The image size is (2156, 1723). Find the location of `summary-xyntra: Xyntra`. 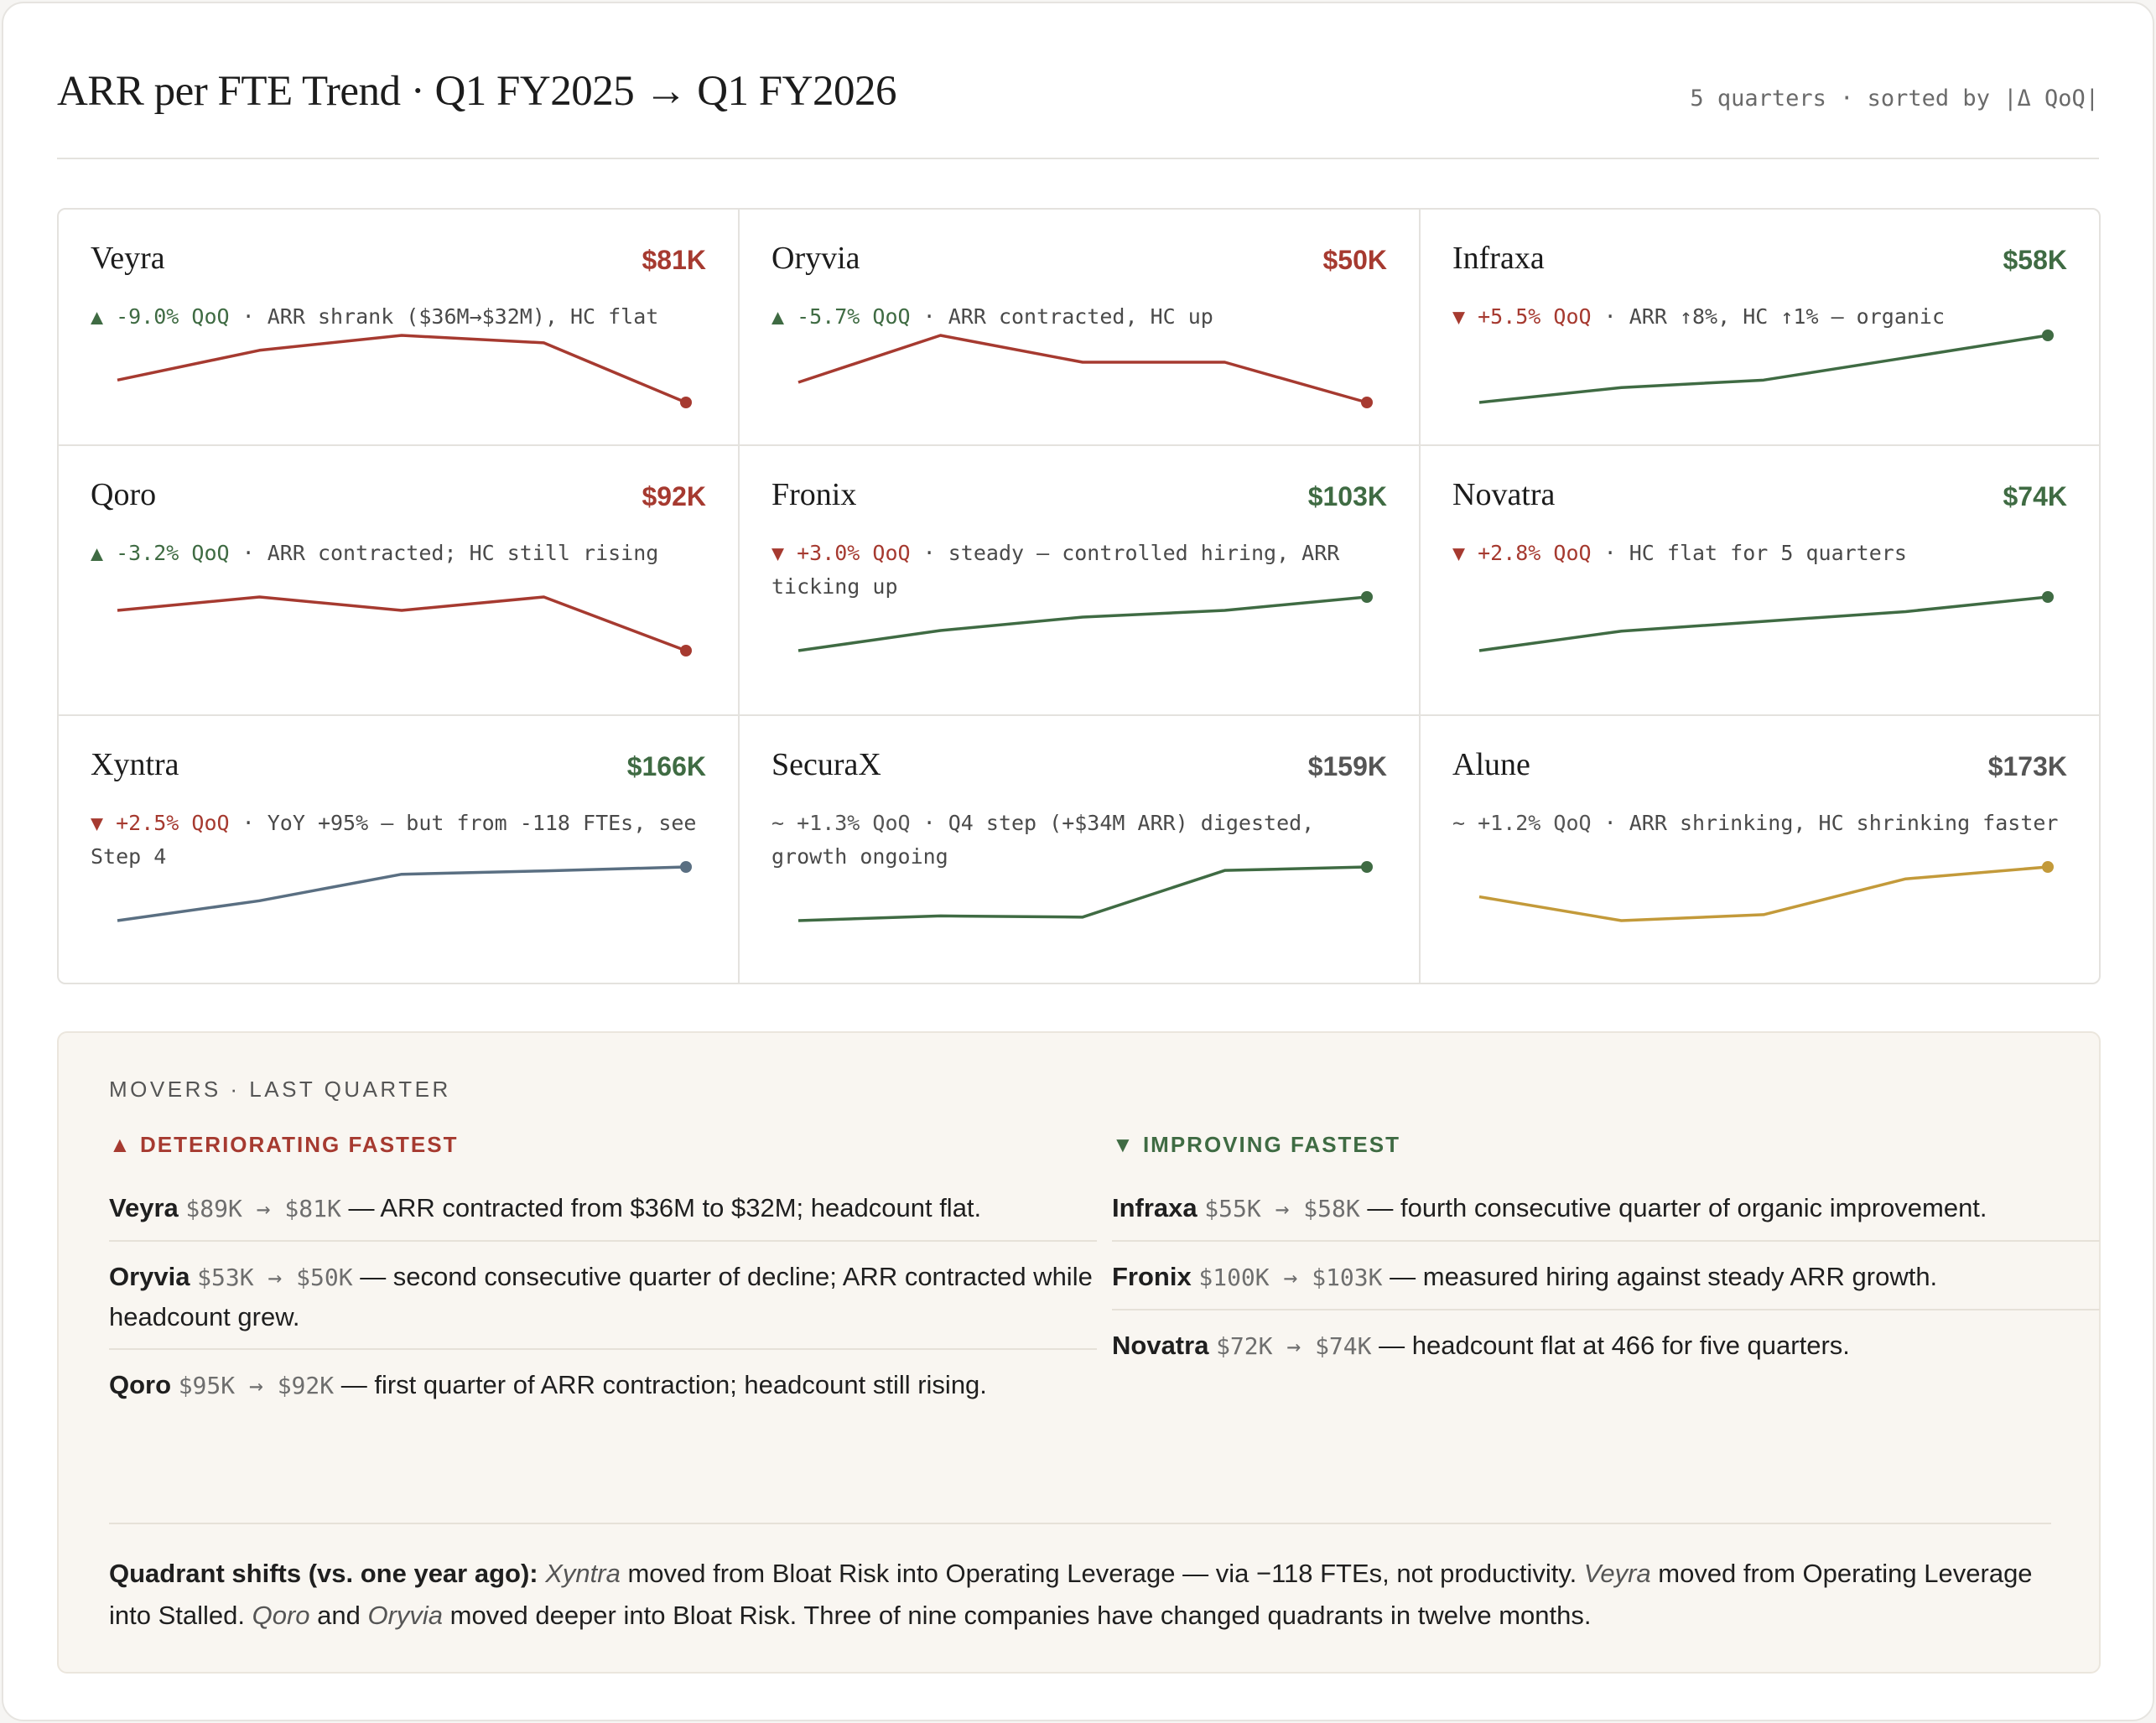

summary-xyntra: Xyntra is located at coordinates (583, 1574).